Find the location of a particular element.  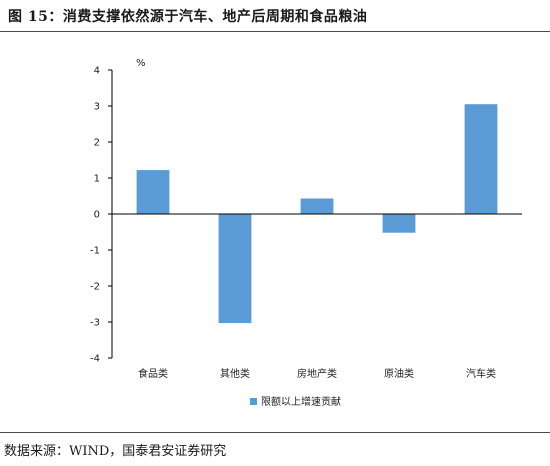

y-tick-label: 3 is located at coordinates (97, 107).